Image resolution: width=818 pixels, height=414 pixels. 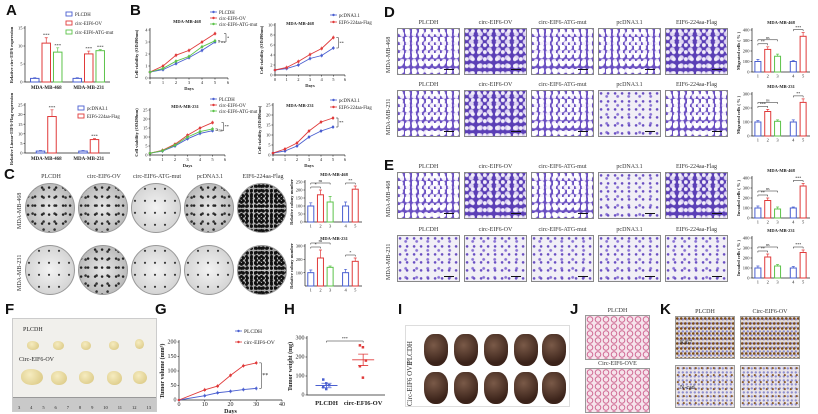 What do you see at coordinates (345, 159) in the screenshot?
I see `x-tick-label: 6` at bounding box center [345, 159].